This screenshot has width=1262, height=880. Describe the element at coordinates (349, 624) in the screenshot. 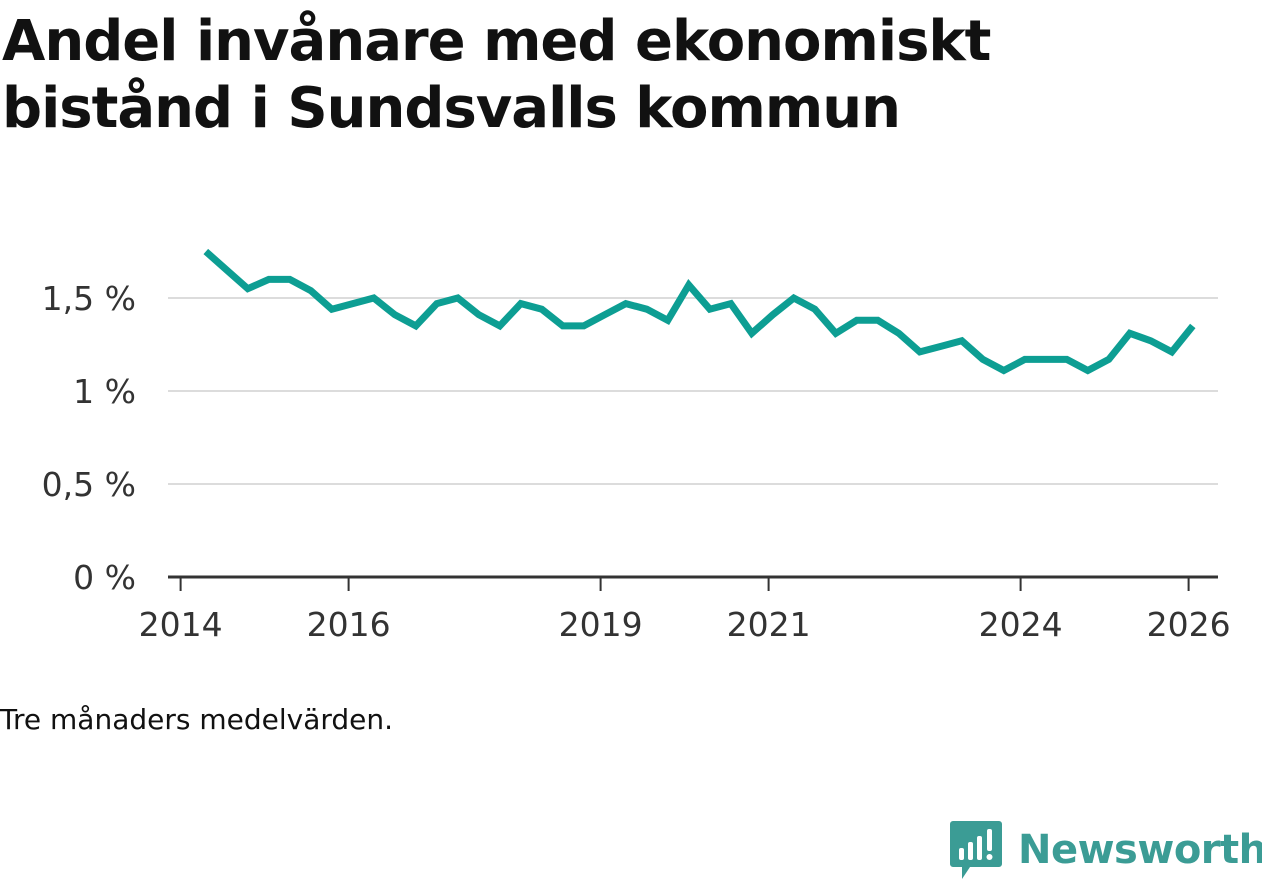

I see `x-tick-label: 2016` at that location.